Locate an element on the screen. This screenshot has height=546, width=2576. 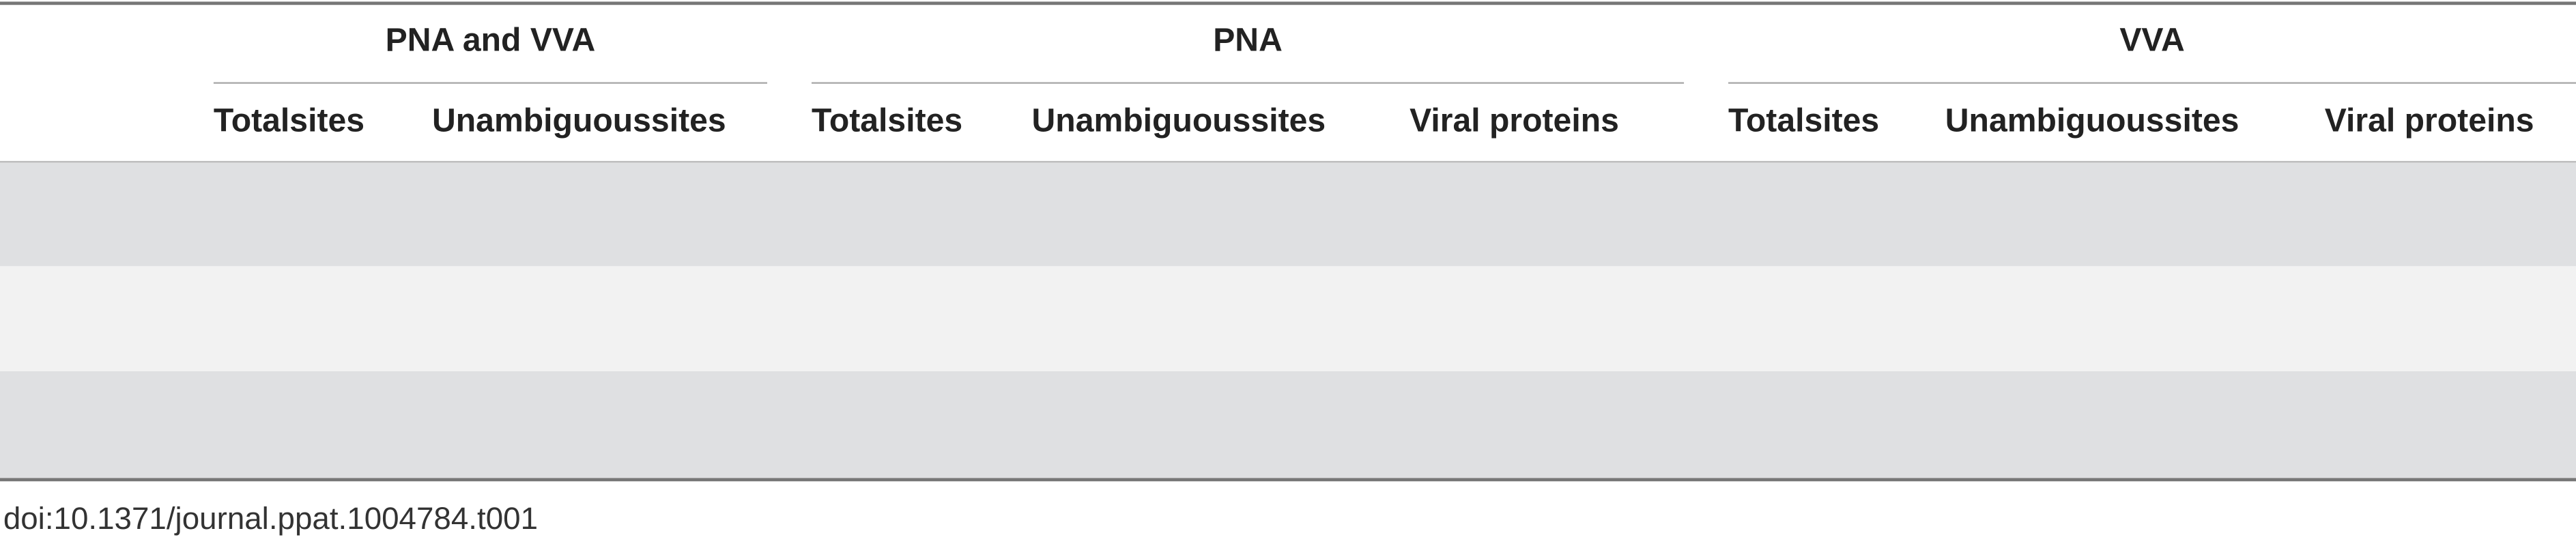
bottom-rule is located at coordinates (1288, 480).